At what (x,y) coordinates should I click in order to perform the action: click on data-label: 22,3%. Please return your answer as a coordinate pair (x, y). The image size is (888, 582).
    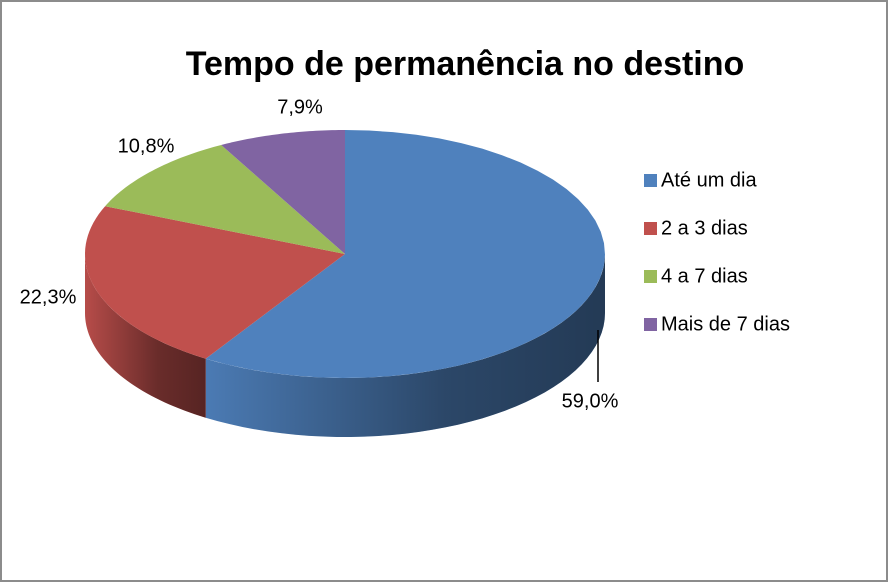
    Looking at the image, I should click on (48, 297).